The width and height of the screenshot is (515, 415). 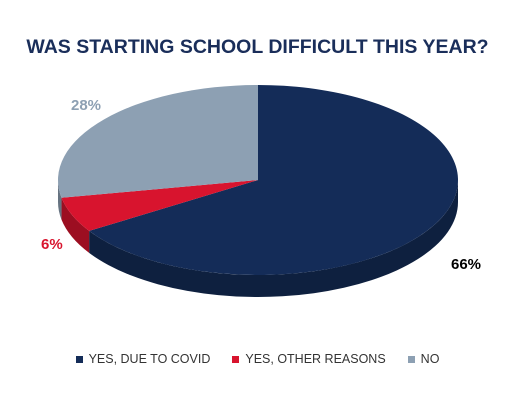 I want to click on chart-legend: YES, DUE TO COVID YES, OTHER REASONS NO, so click(x=257, y=359).